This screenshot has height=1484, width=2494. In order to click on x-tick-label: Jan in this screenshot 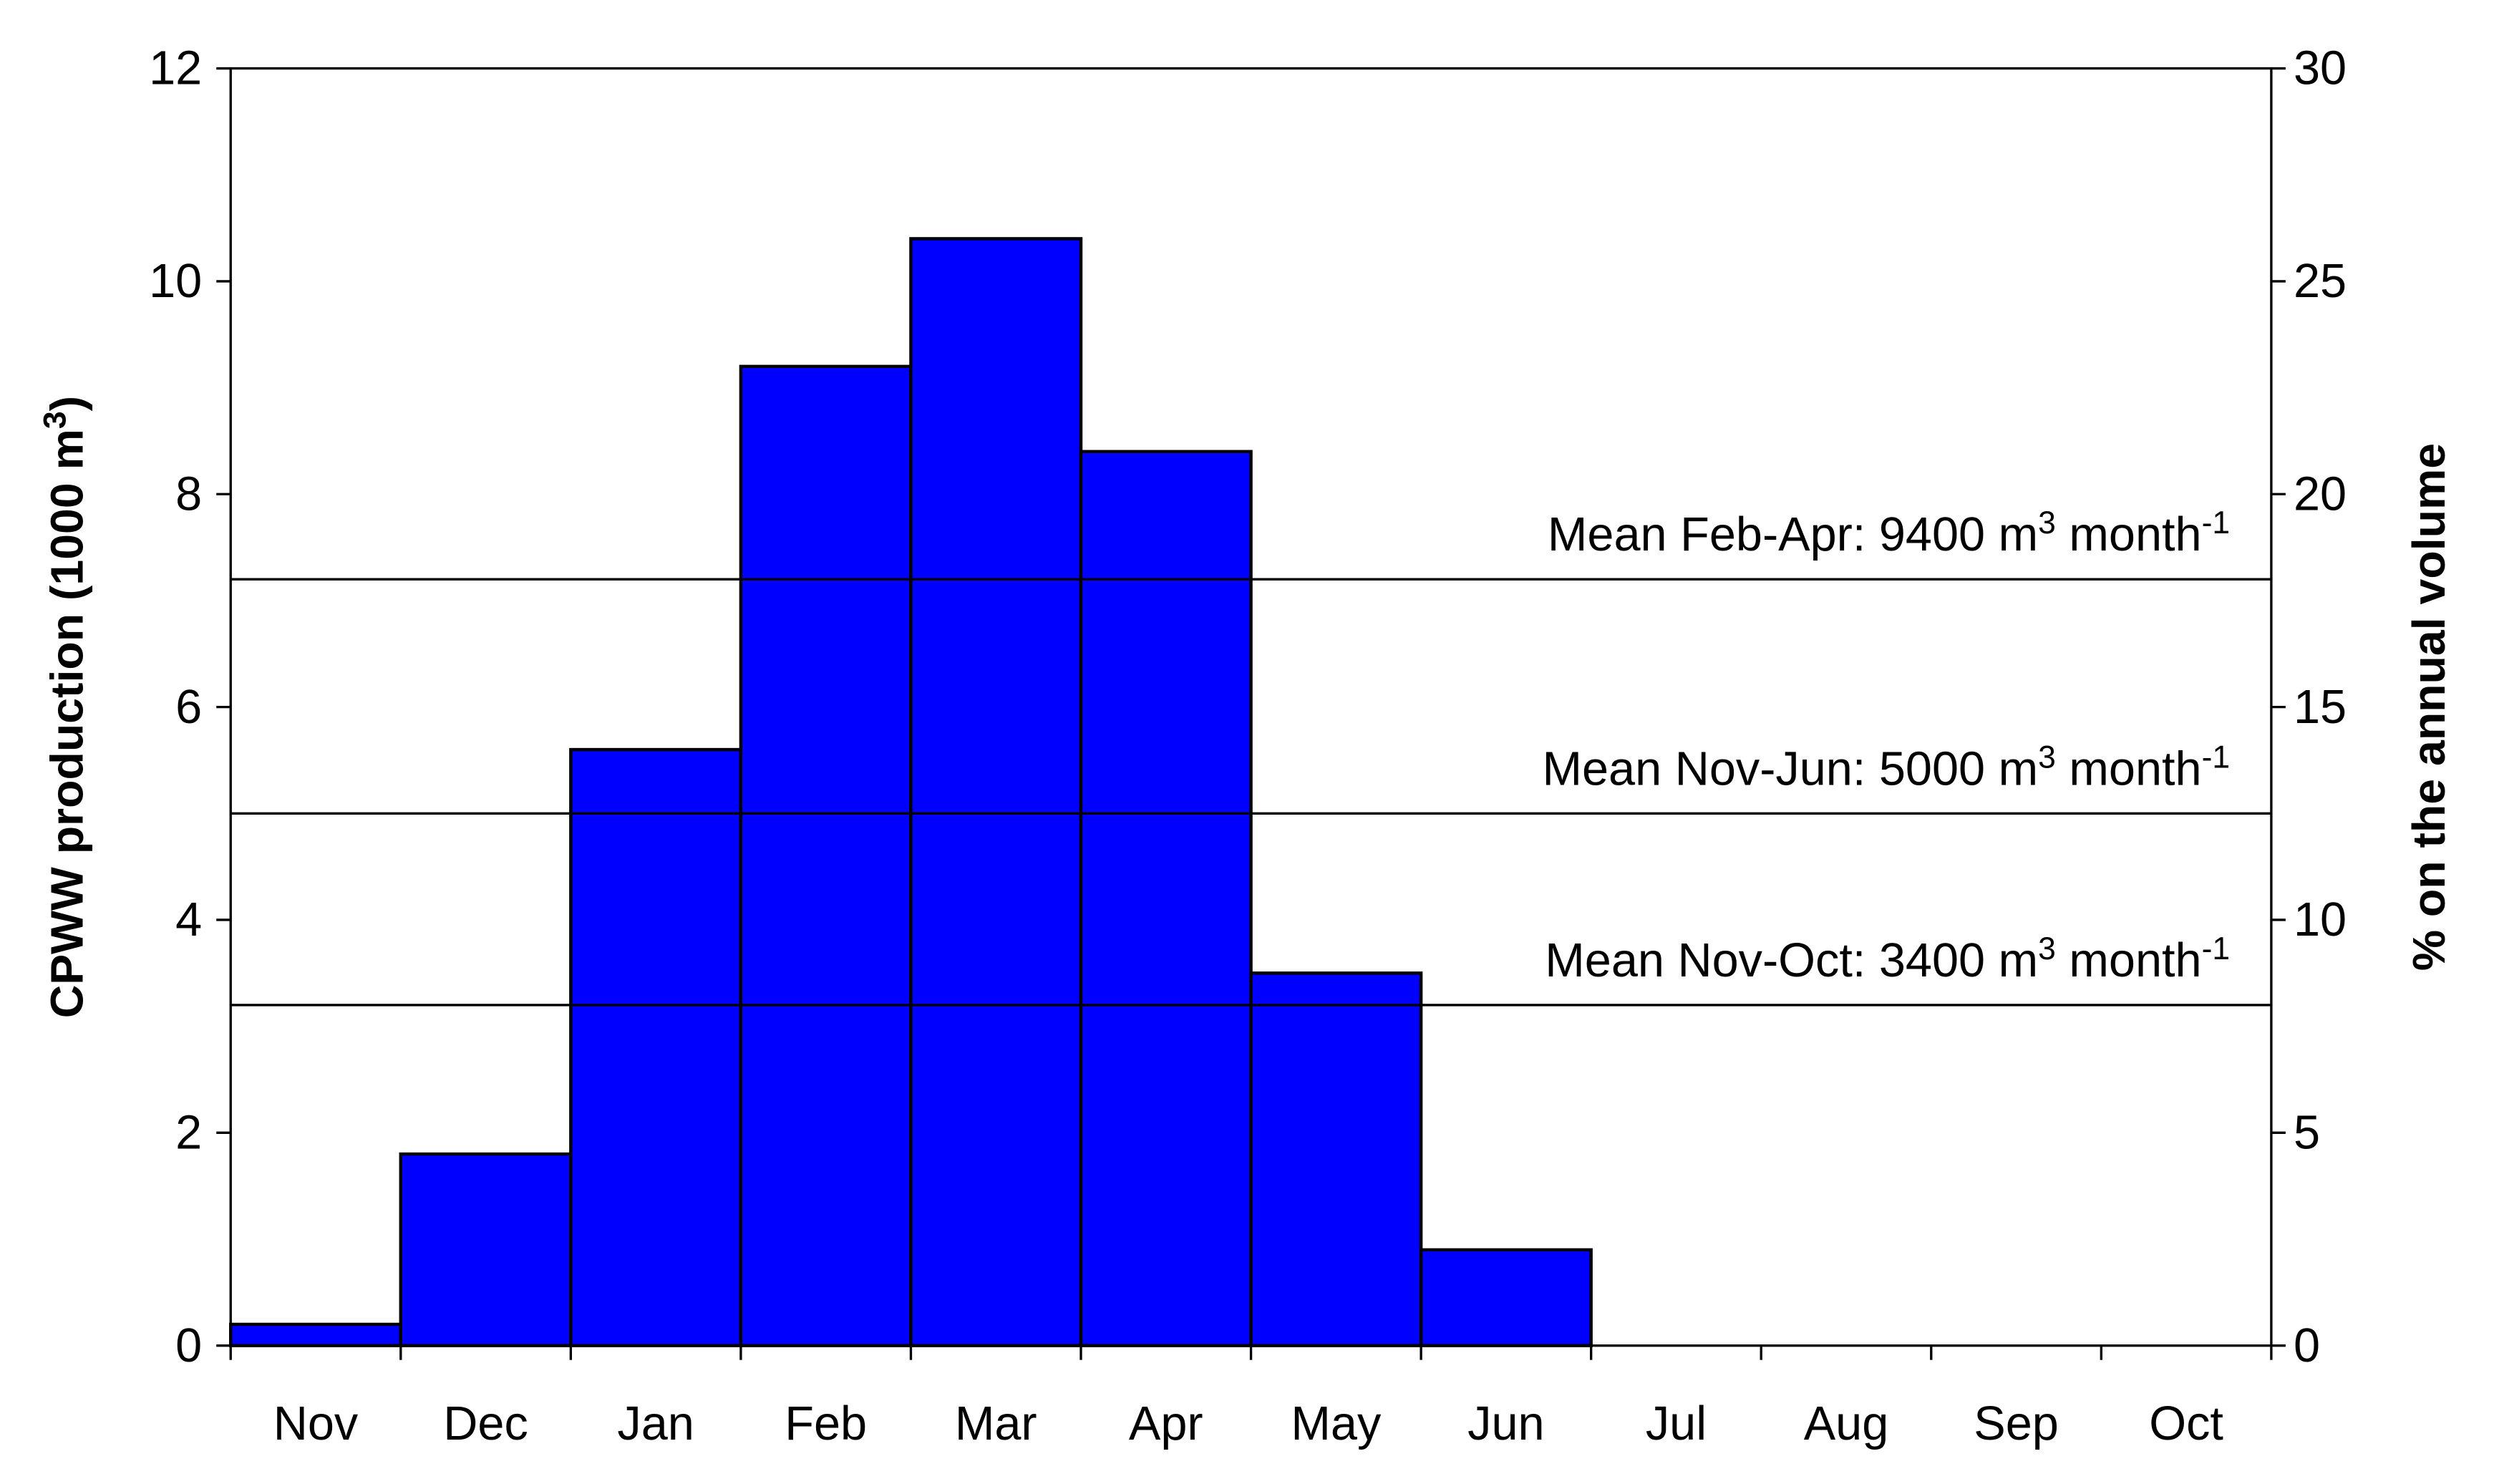, I will do `click(655, 1423)`.